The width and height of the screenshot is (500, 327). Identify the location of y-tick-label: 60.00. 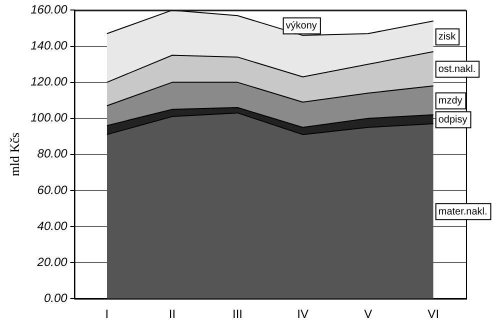
(52, 189).